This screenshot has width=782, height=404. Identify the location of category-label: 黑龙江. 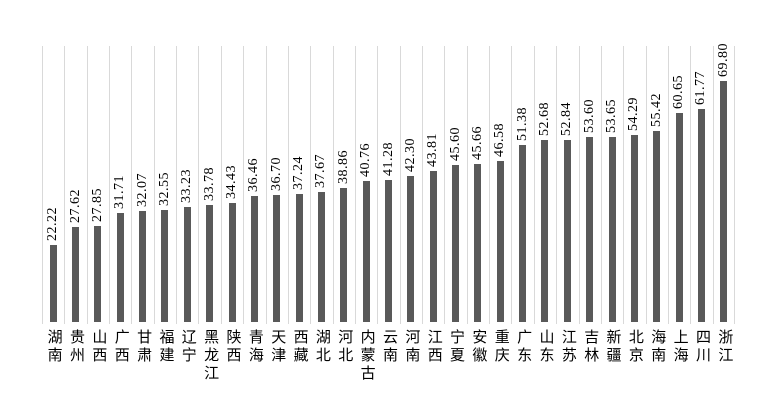
(209, 356).